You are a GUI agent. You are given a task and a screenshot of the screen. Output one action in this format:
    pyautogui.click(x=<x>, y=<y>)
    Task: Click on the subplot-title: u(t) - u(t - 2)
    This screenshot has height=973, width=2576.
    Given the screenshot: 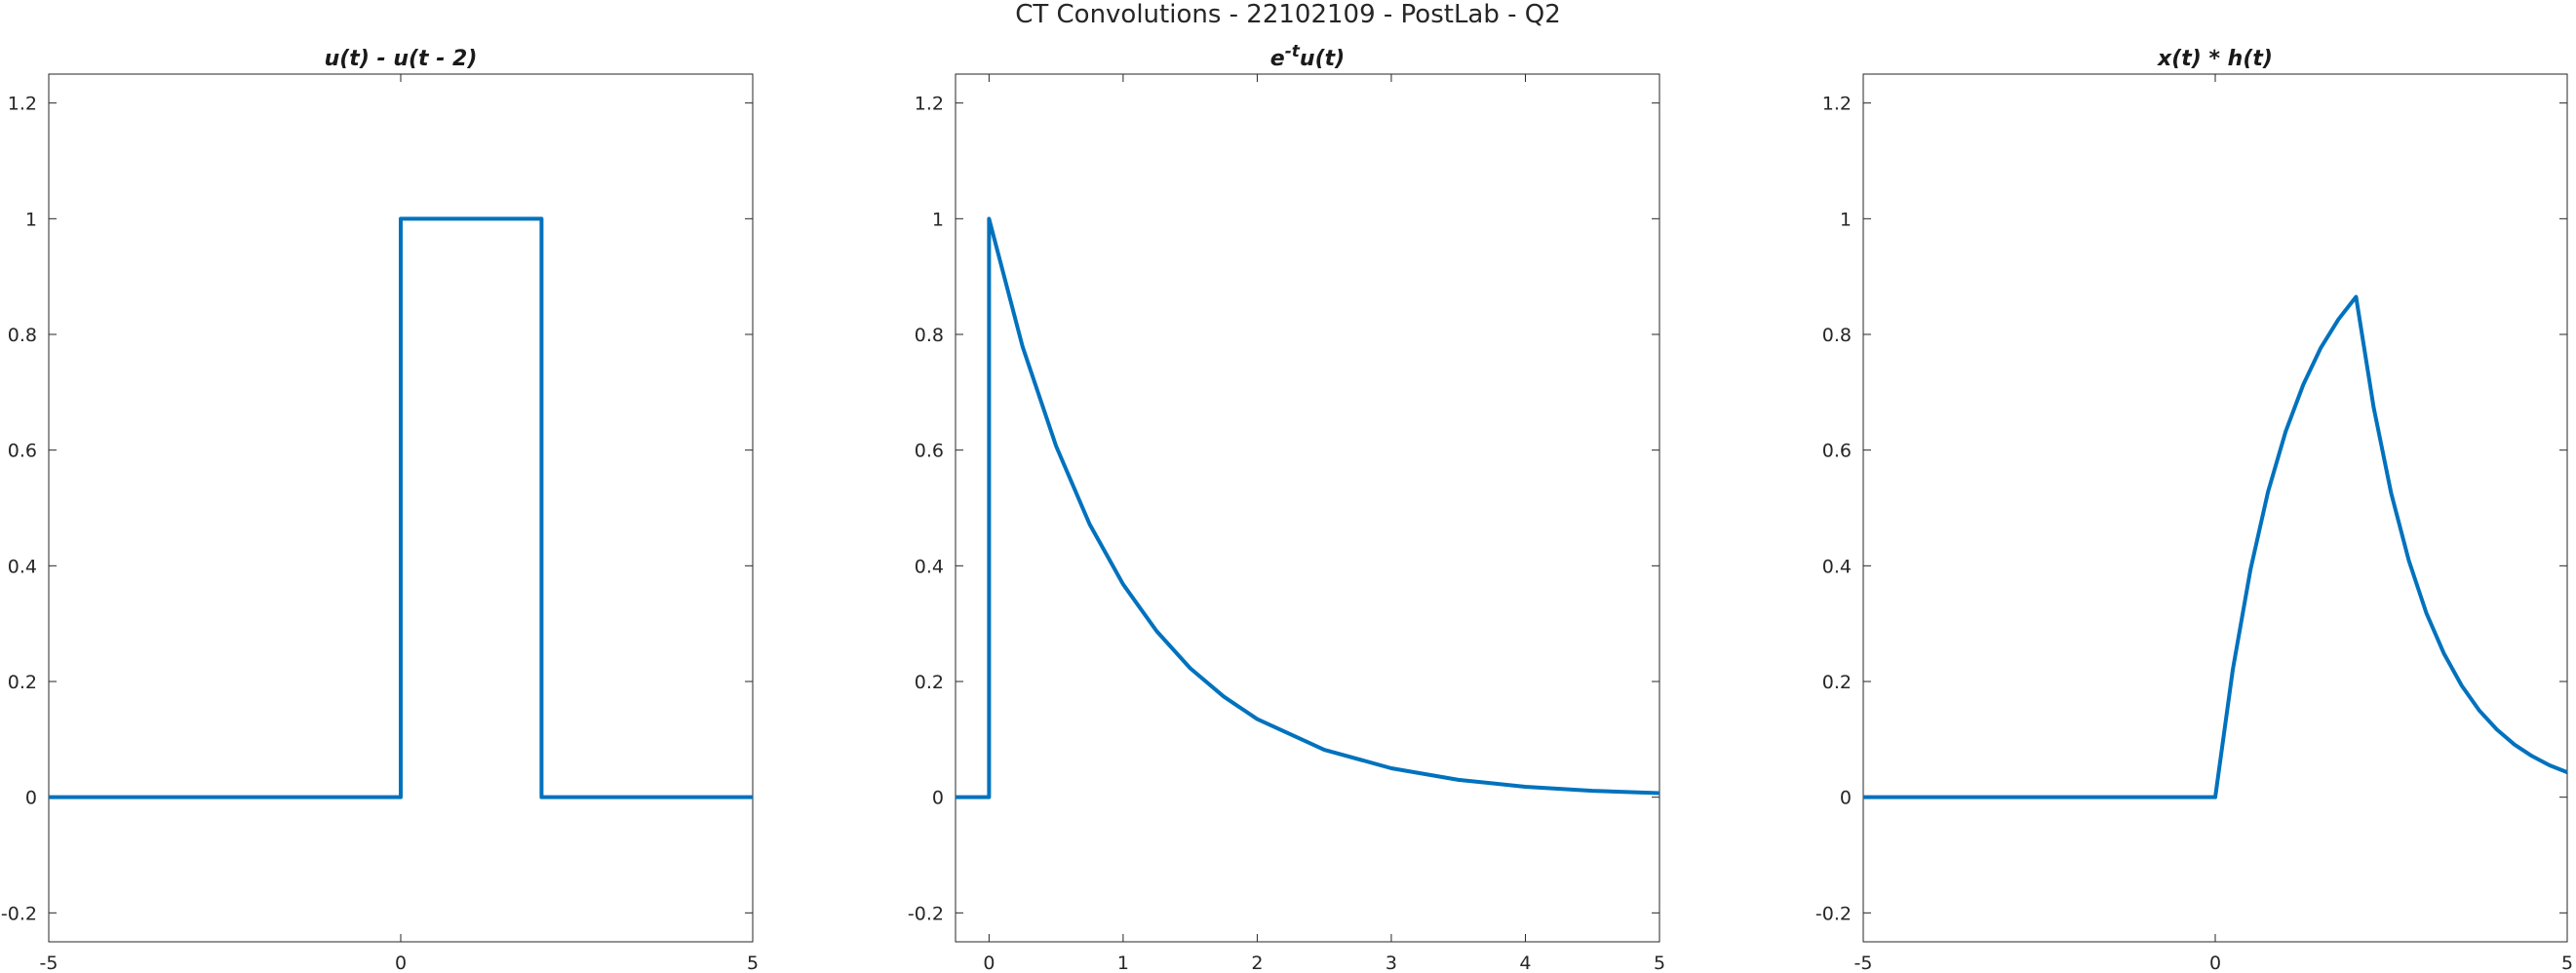 What is the action you would take?
    pyautogui.click(x=401, y=59)
    